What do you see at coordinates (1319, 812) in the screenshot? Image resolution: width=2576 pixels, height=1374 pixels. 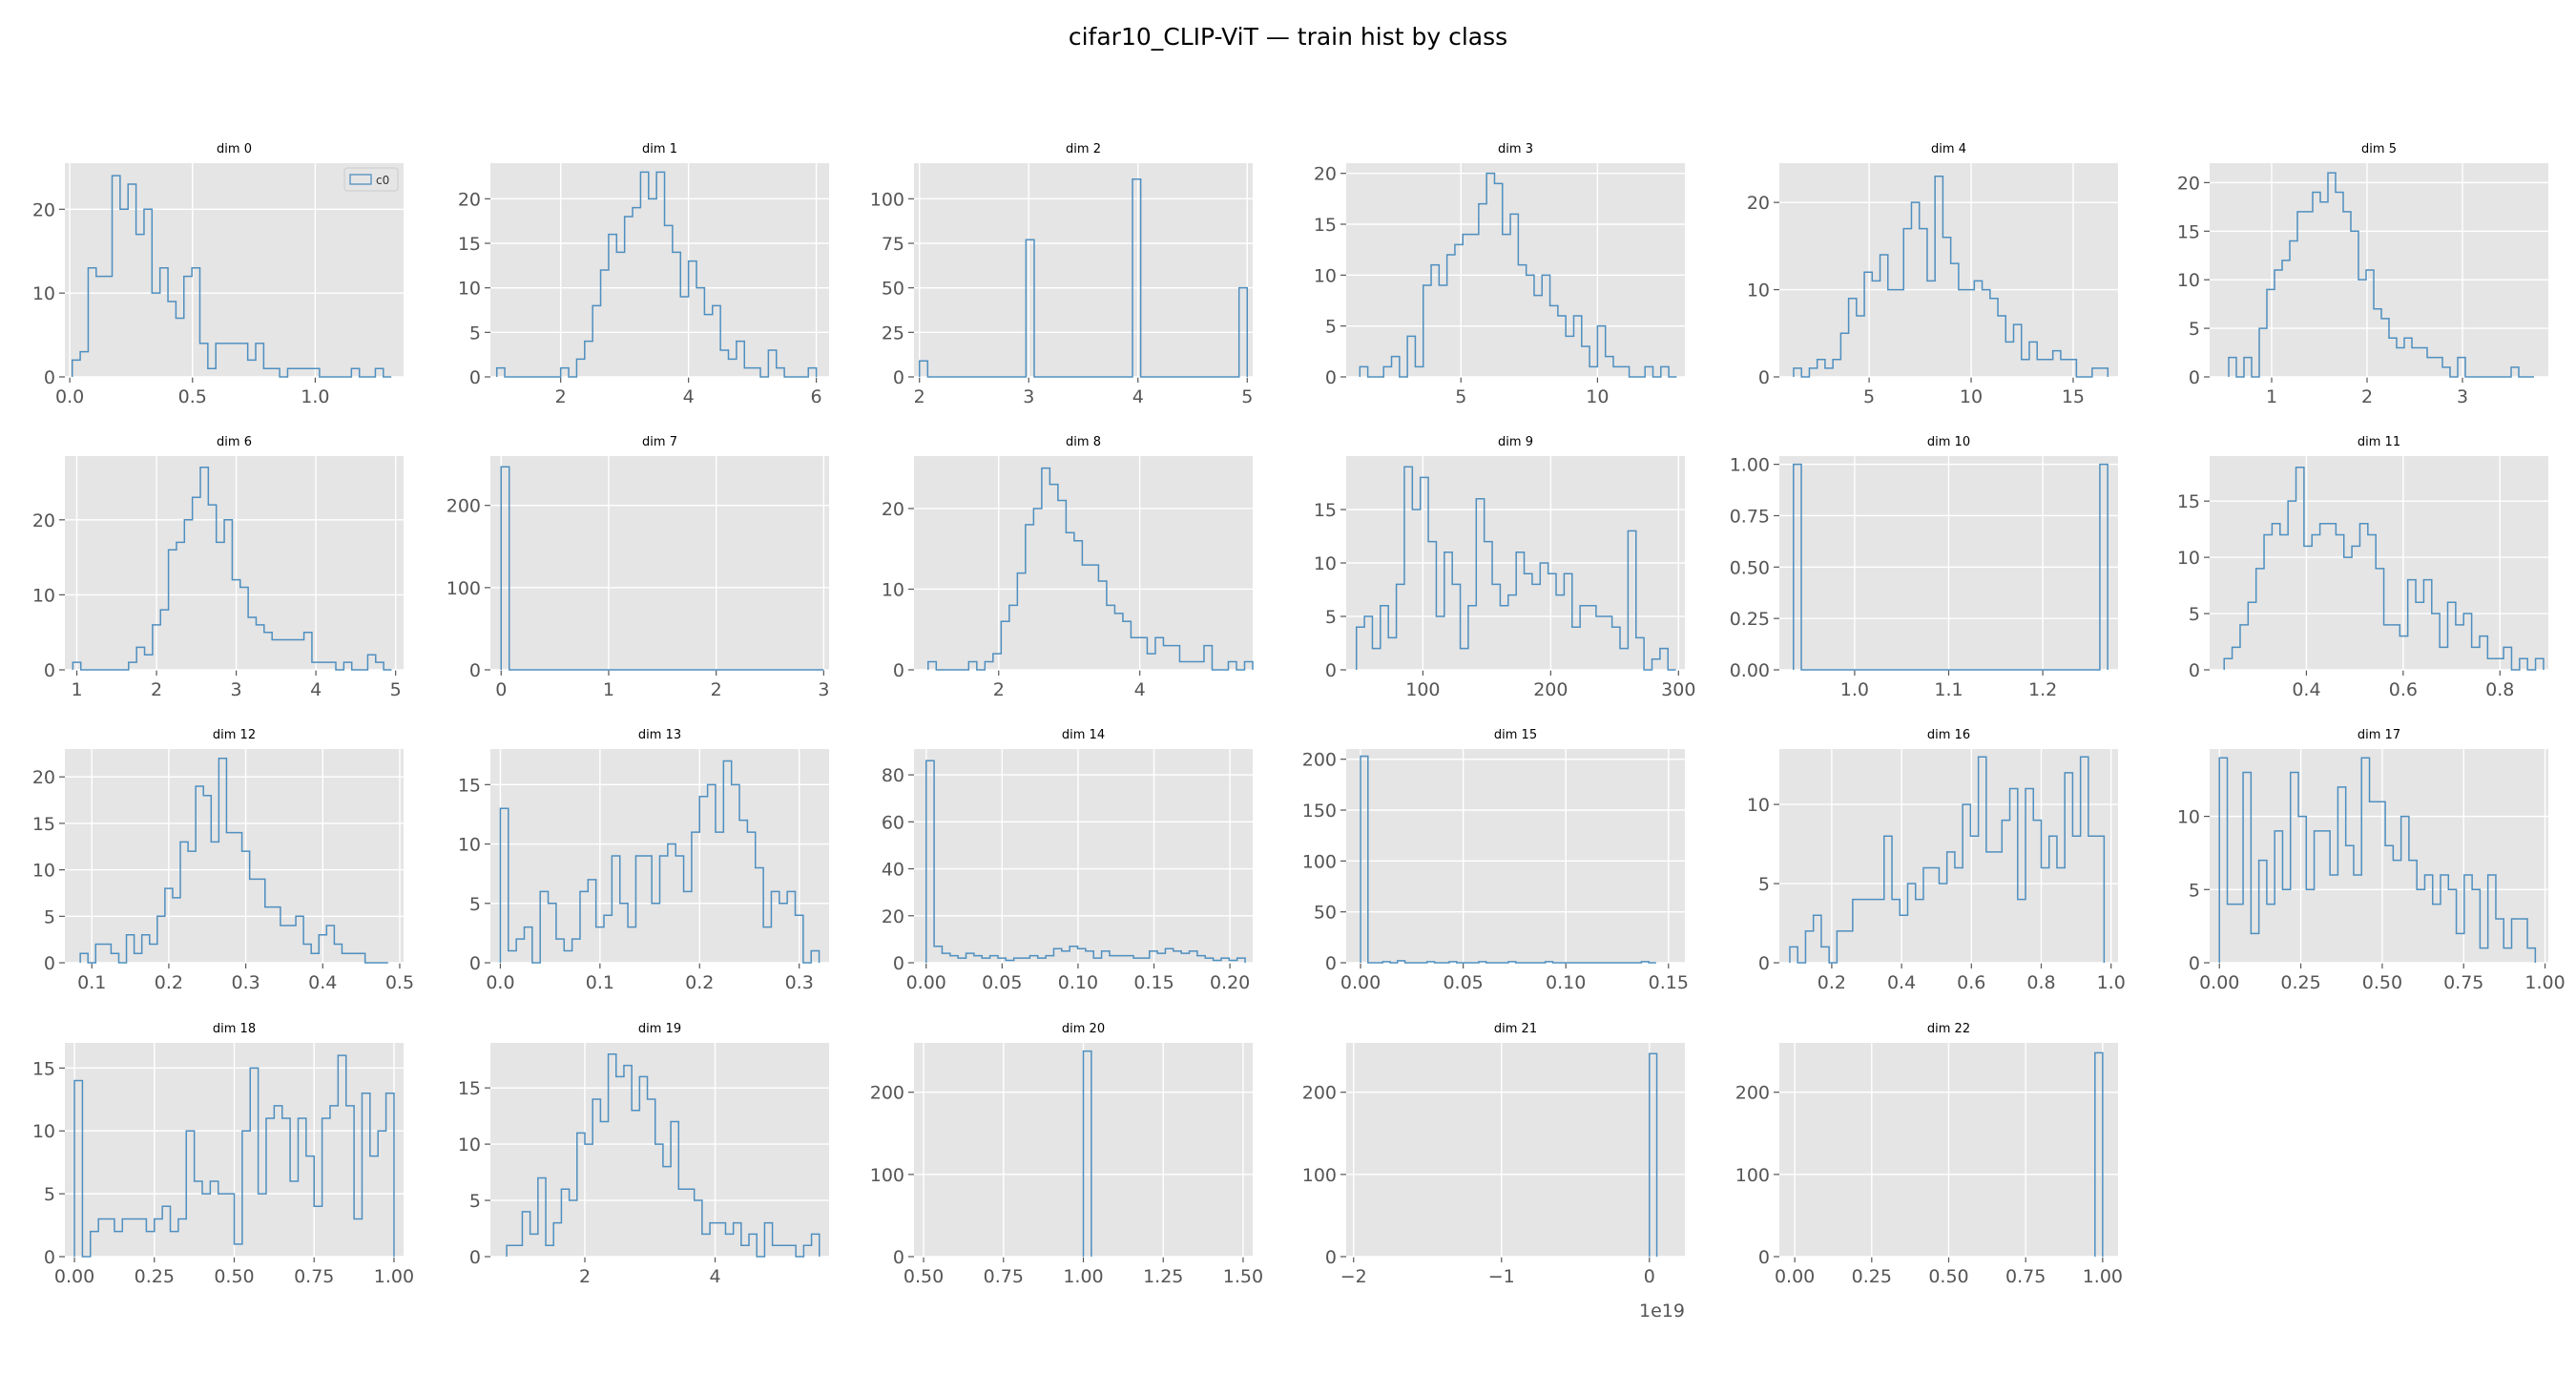 I see `y-tick-label: 150` at bounding box center [1319, 812].